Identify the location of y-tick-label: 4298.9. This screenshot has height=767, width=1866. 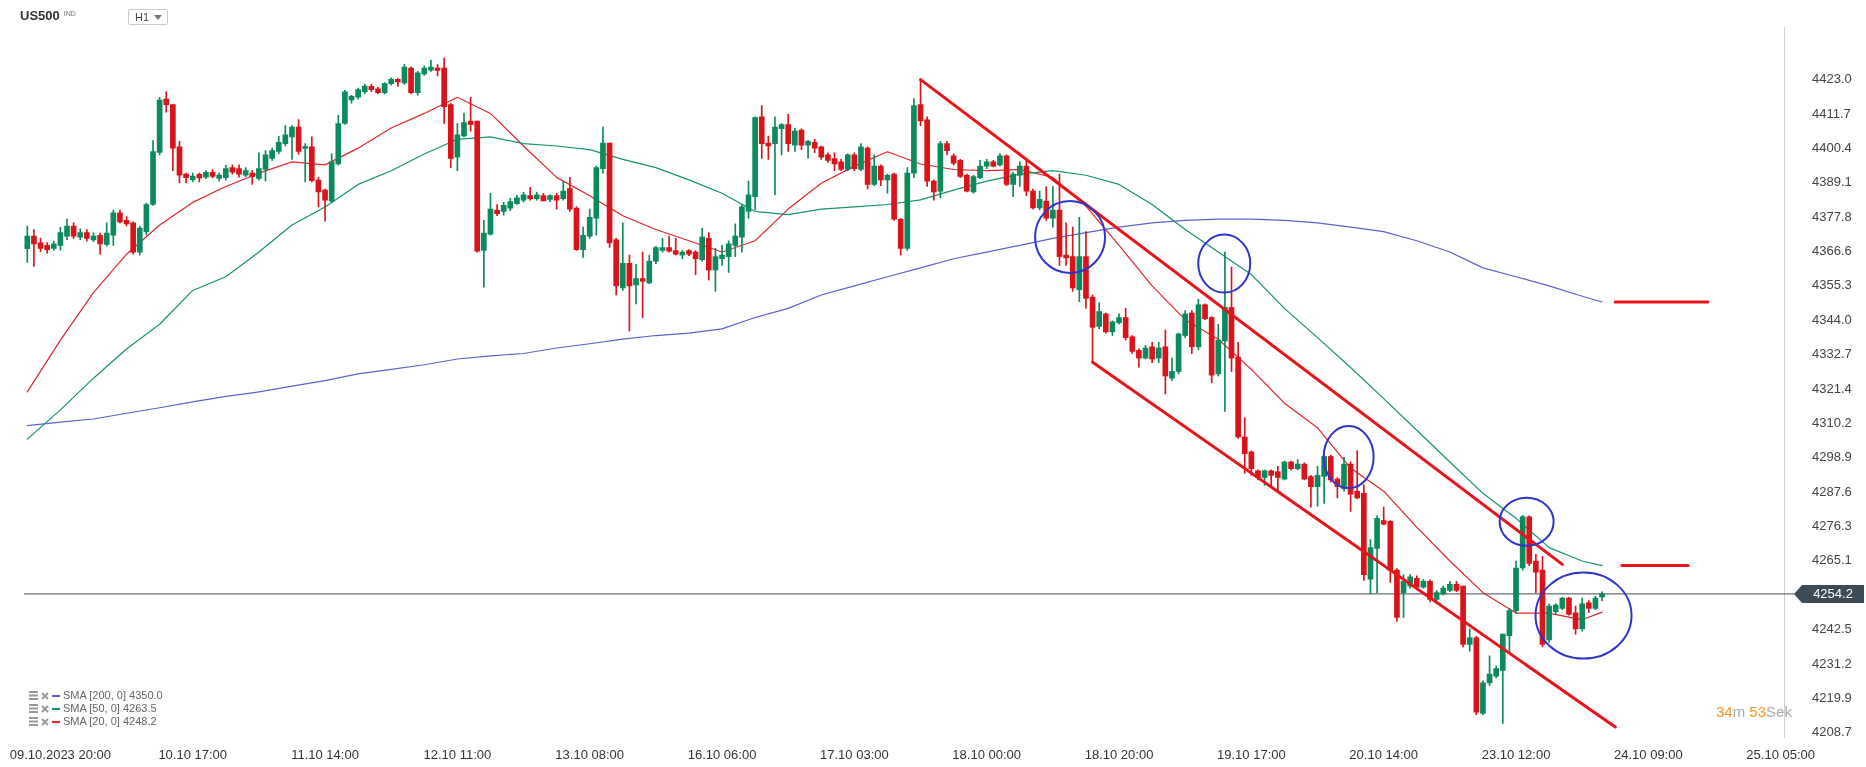
(1832, 457).